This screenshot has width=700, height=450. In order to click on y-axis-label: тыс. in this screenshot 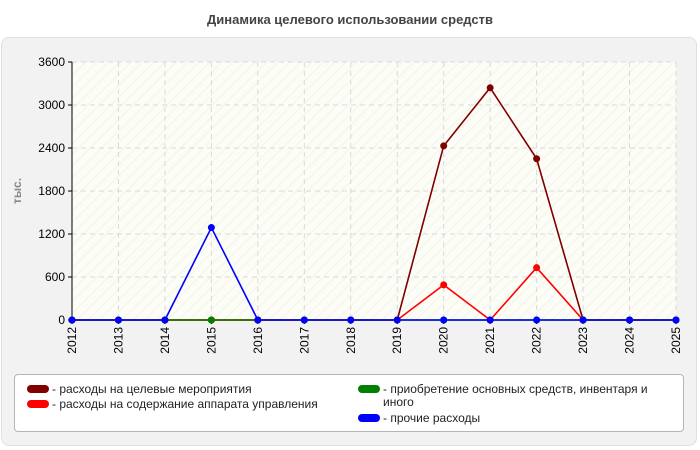, I will do `click(17, 191)`.